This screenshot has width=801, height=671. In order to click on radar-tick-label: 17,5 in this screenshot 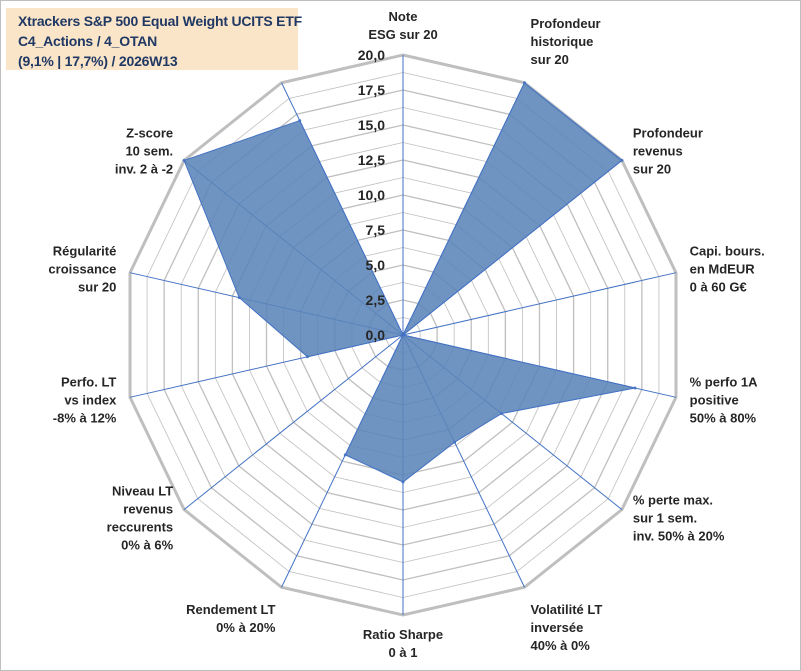, I will do `click(371, 90)`.